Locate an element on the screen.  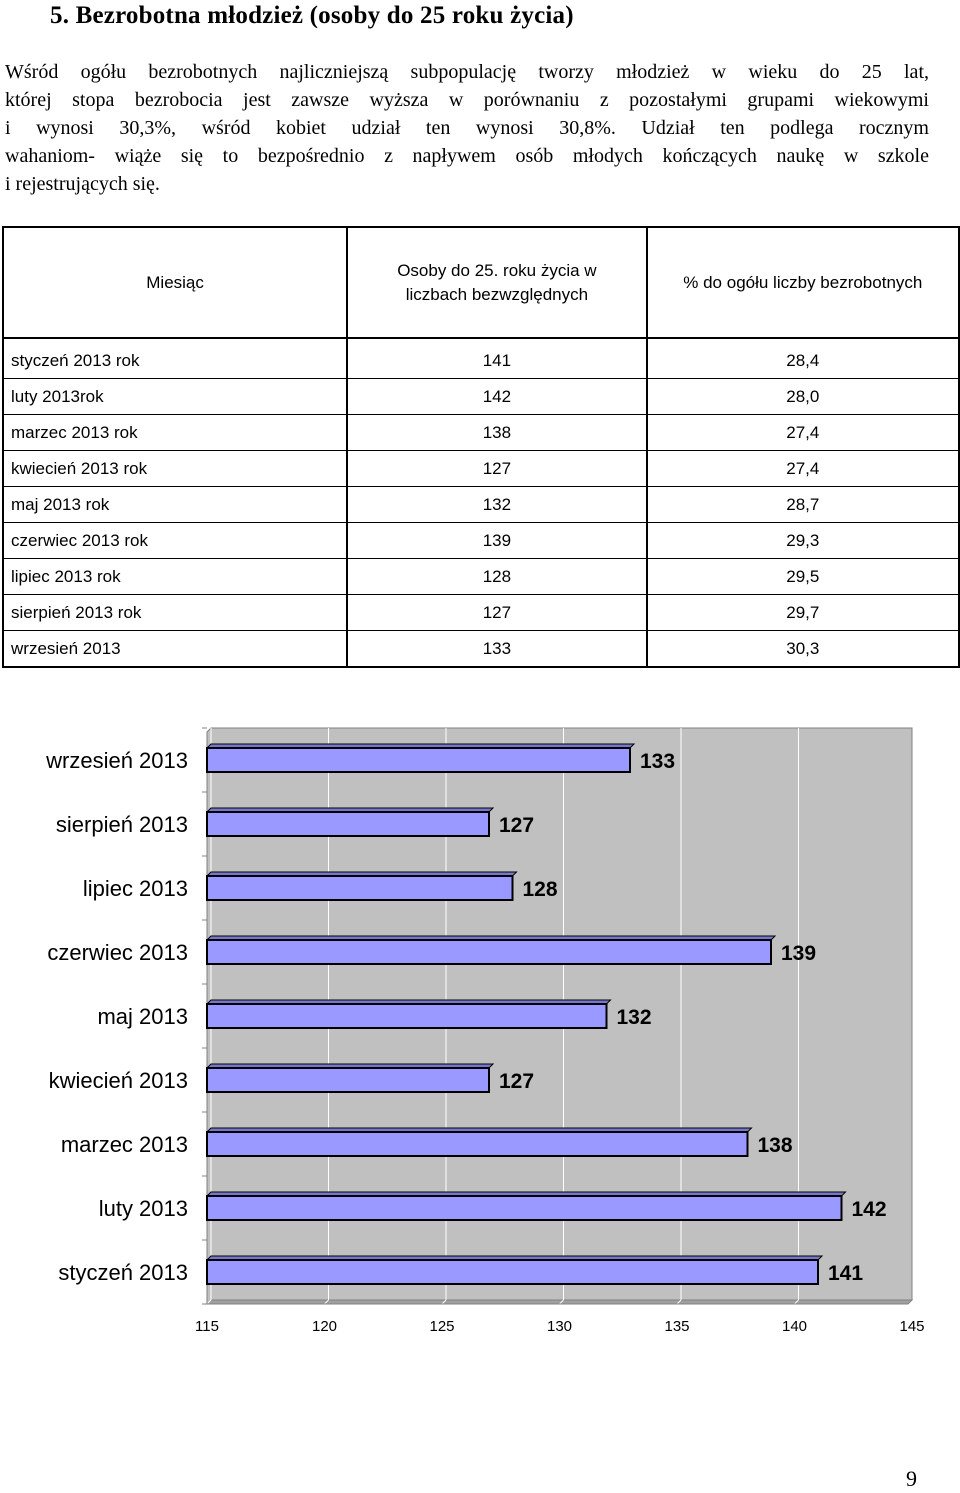
x-tick-label: 145 is located at coordinates (911, 1326).